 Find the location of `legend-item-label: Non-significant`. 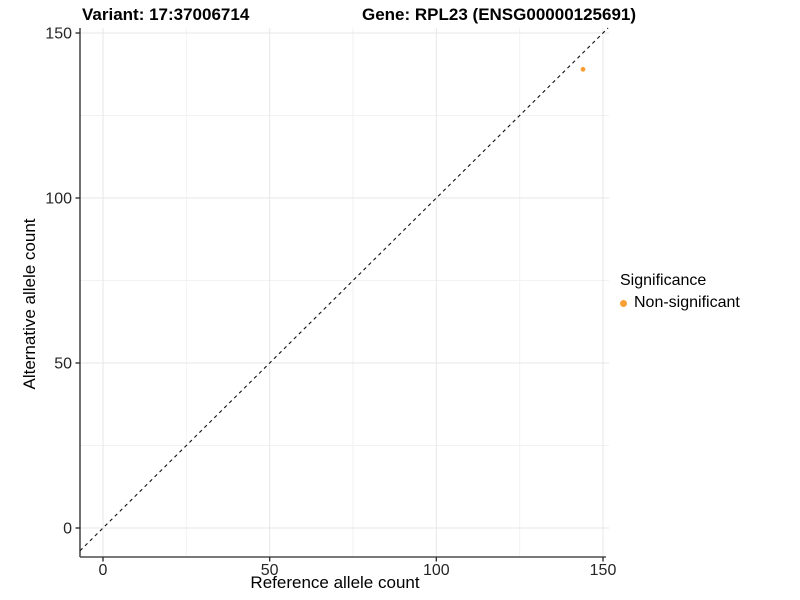

legend-item-label: Non-significant is located at coordinates (687, 302).